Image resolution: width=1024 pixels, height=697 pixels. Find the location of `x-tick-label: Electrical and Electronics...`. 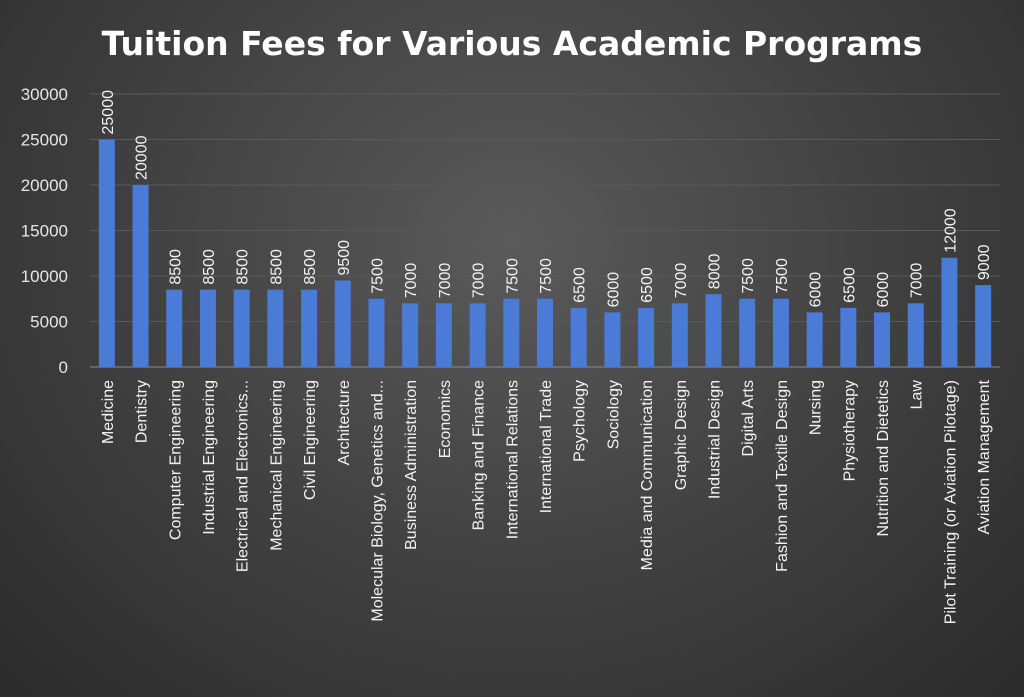

x-tick-label: Electrical and Electronics... is located at coordinates (243, 476).